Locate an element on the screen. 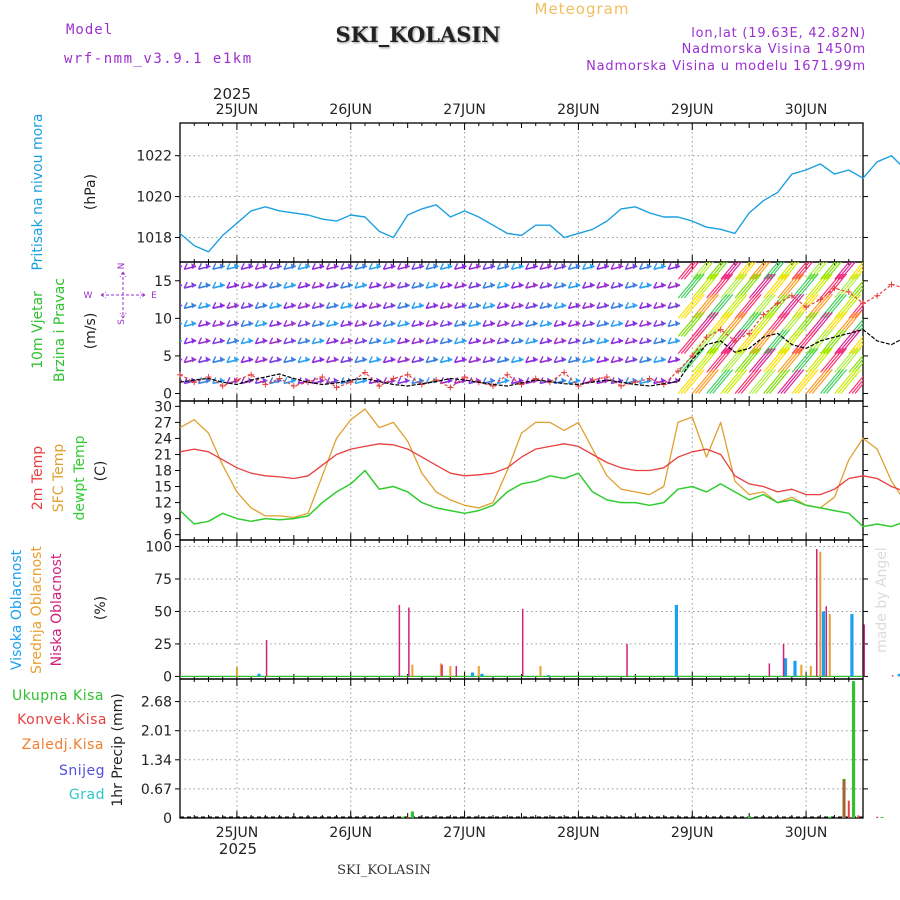  precip-panel-frame is located at coordinates (521, 748).